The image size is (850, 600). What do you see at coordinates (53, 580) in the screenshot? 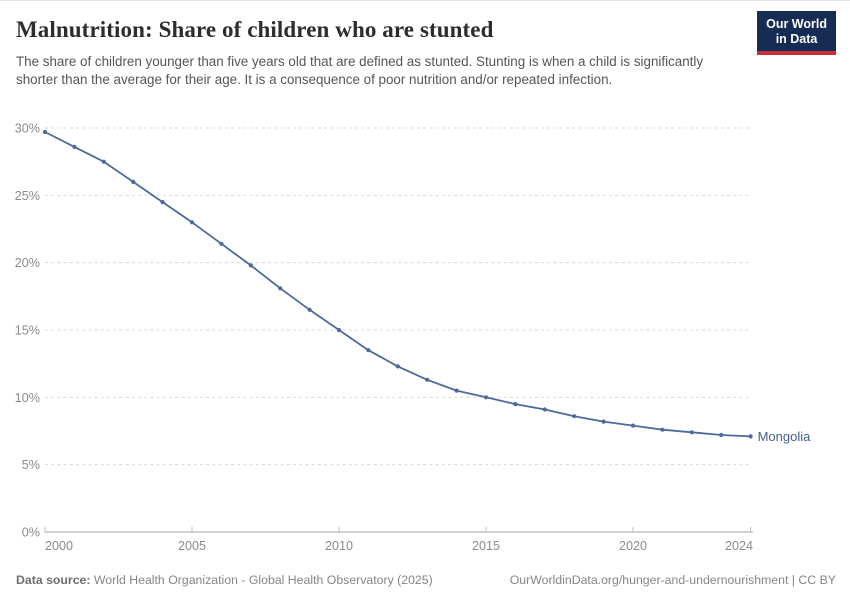
I see `data-source-label: Data source:` at bounding box center [53, 580].